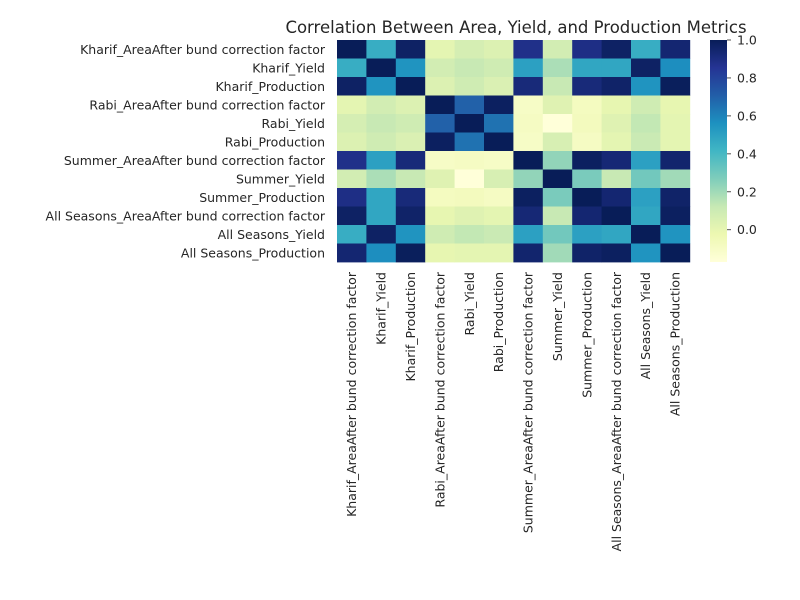 Image resolution: width=800 pixels, height=600 pixels. Describe the element at coordinates (253, 252) in the screenshot. I see `y-tick-label: All Seasons_Production` at that location.